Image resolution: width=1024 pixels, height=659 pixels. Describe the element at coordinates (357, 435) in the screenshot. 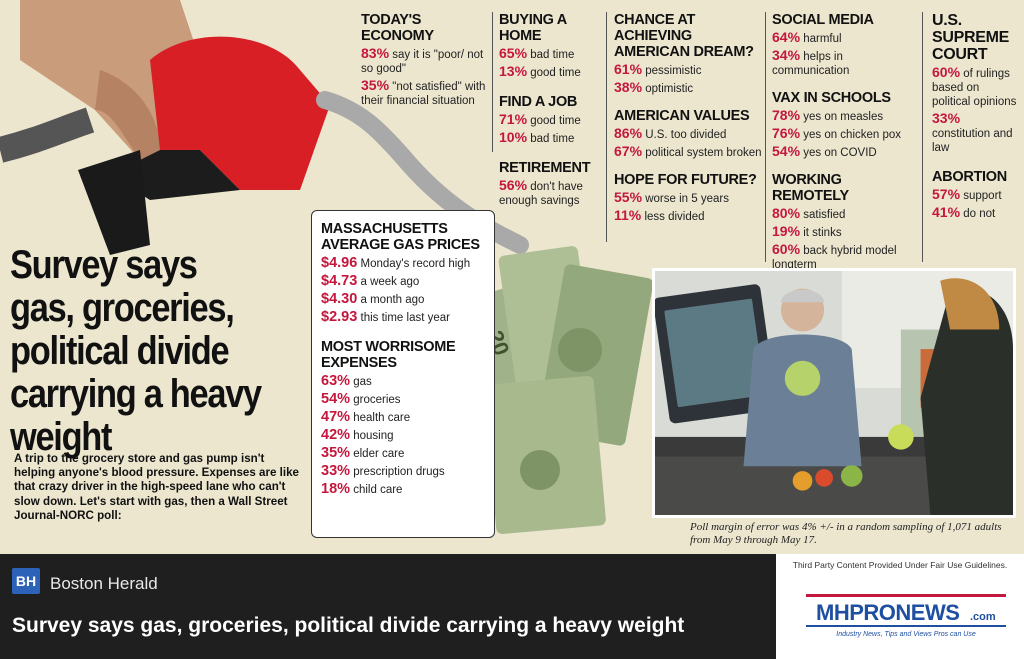

I see `expense-row: 42% housing` at that location.